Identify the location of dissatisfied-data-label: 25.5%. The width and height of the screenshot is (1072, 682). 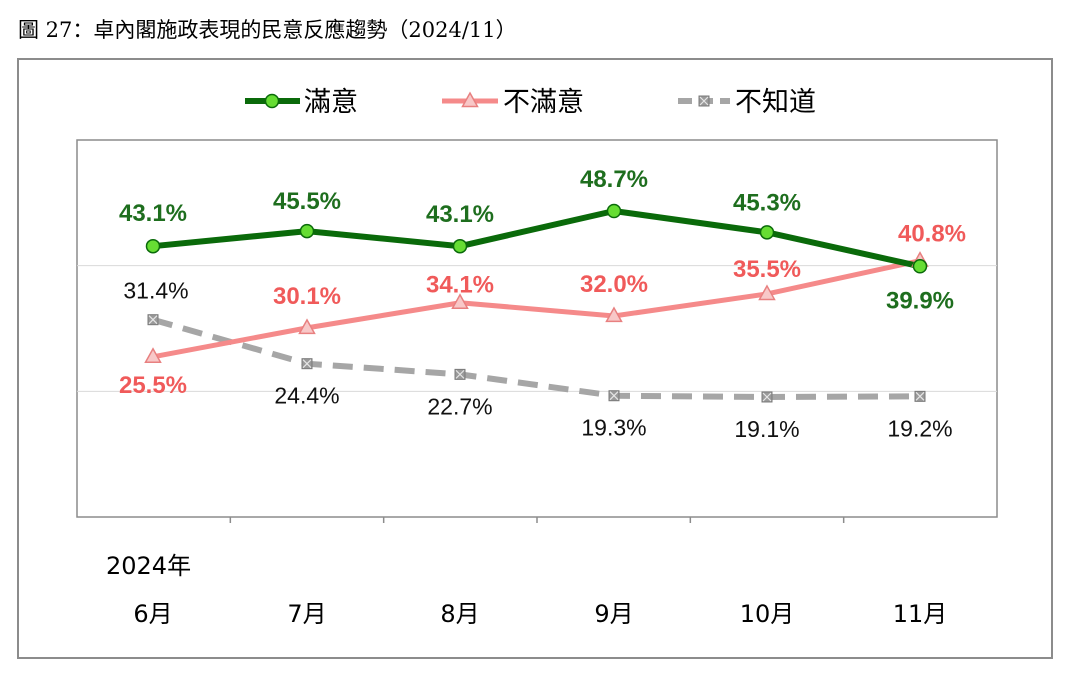
(153, 385).